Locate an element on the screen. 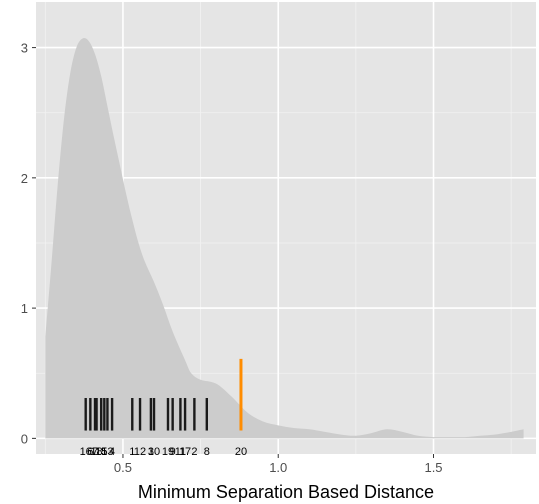  y-axis: 0 1 2 3 is located at coordinates (28, 243).